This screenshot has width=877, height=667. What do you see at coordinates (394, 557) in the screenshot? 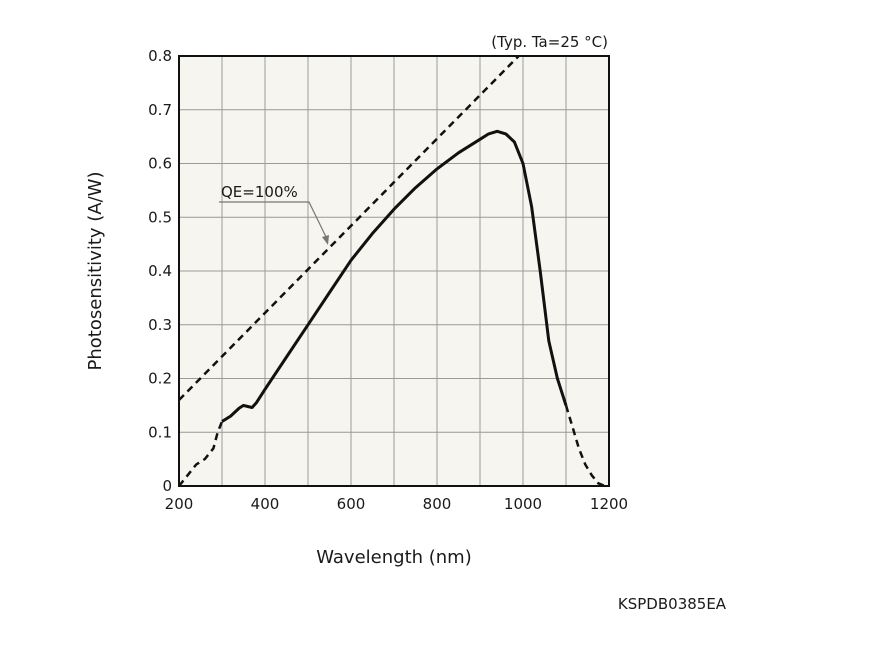
I see `x-axis-title: Wavelength (nm)` at bounding box center [394, 557].